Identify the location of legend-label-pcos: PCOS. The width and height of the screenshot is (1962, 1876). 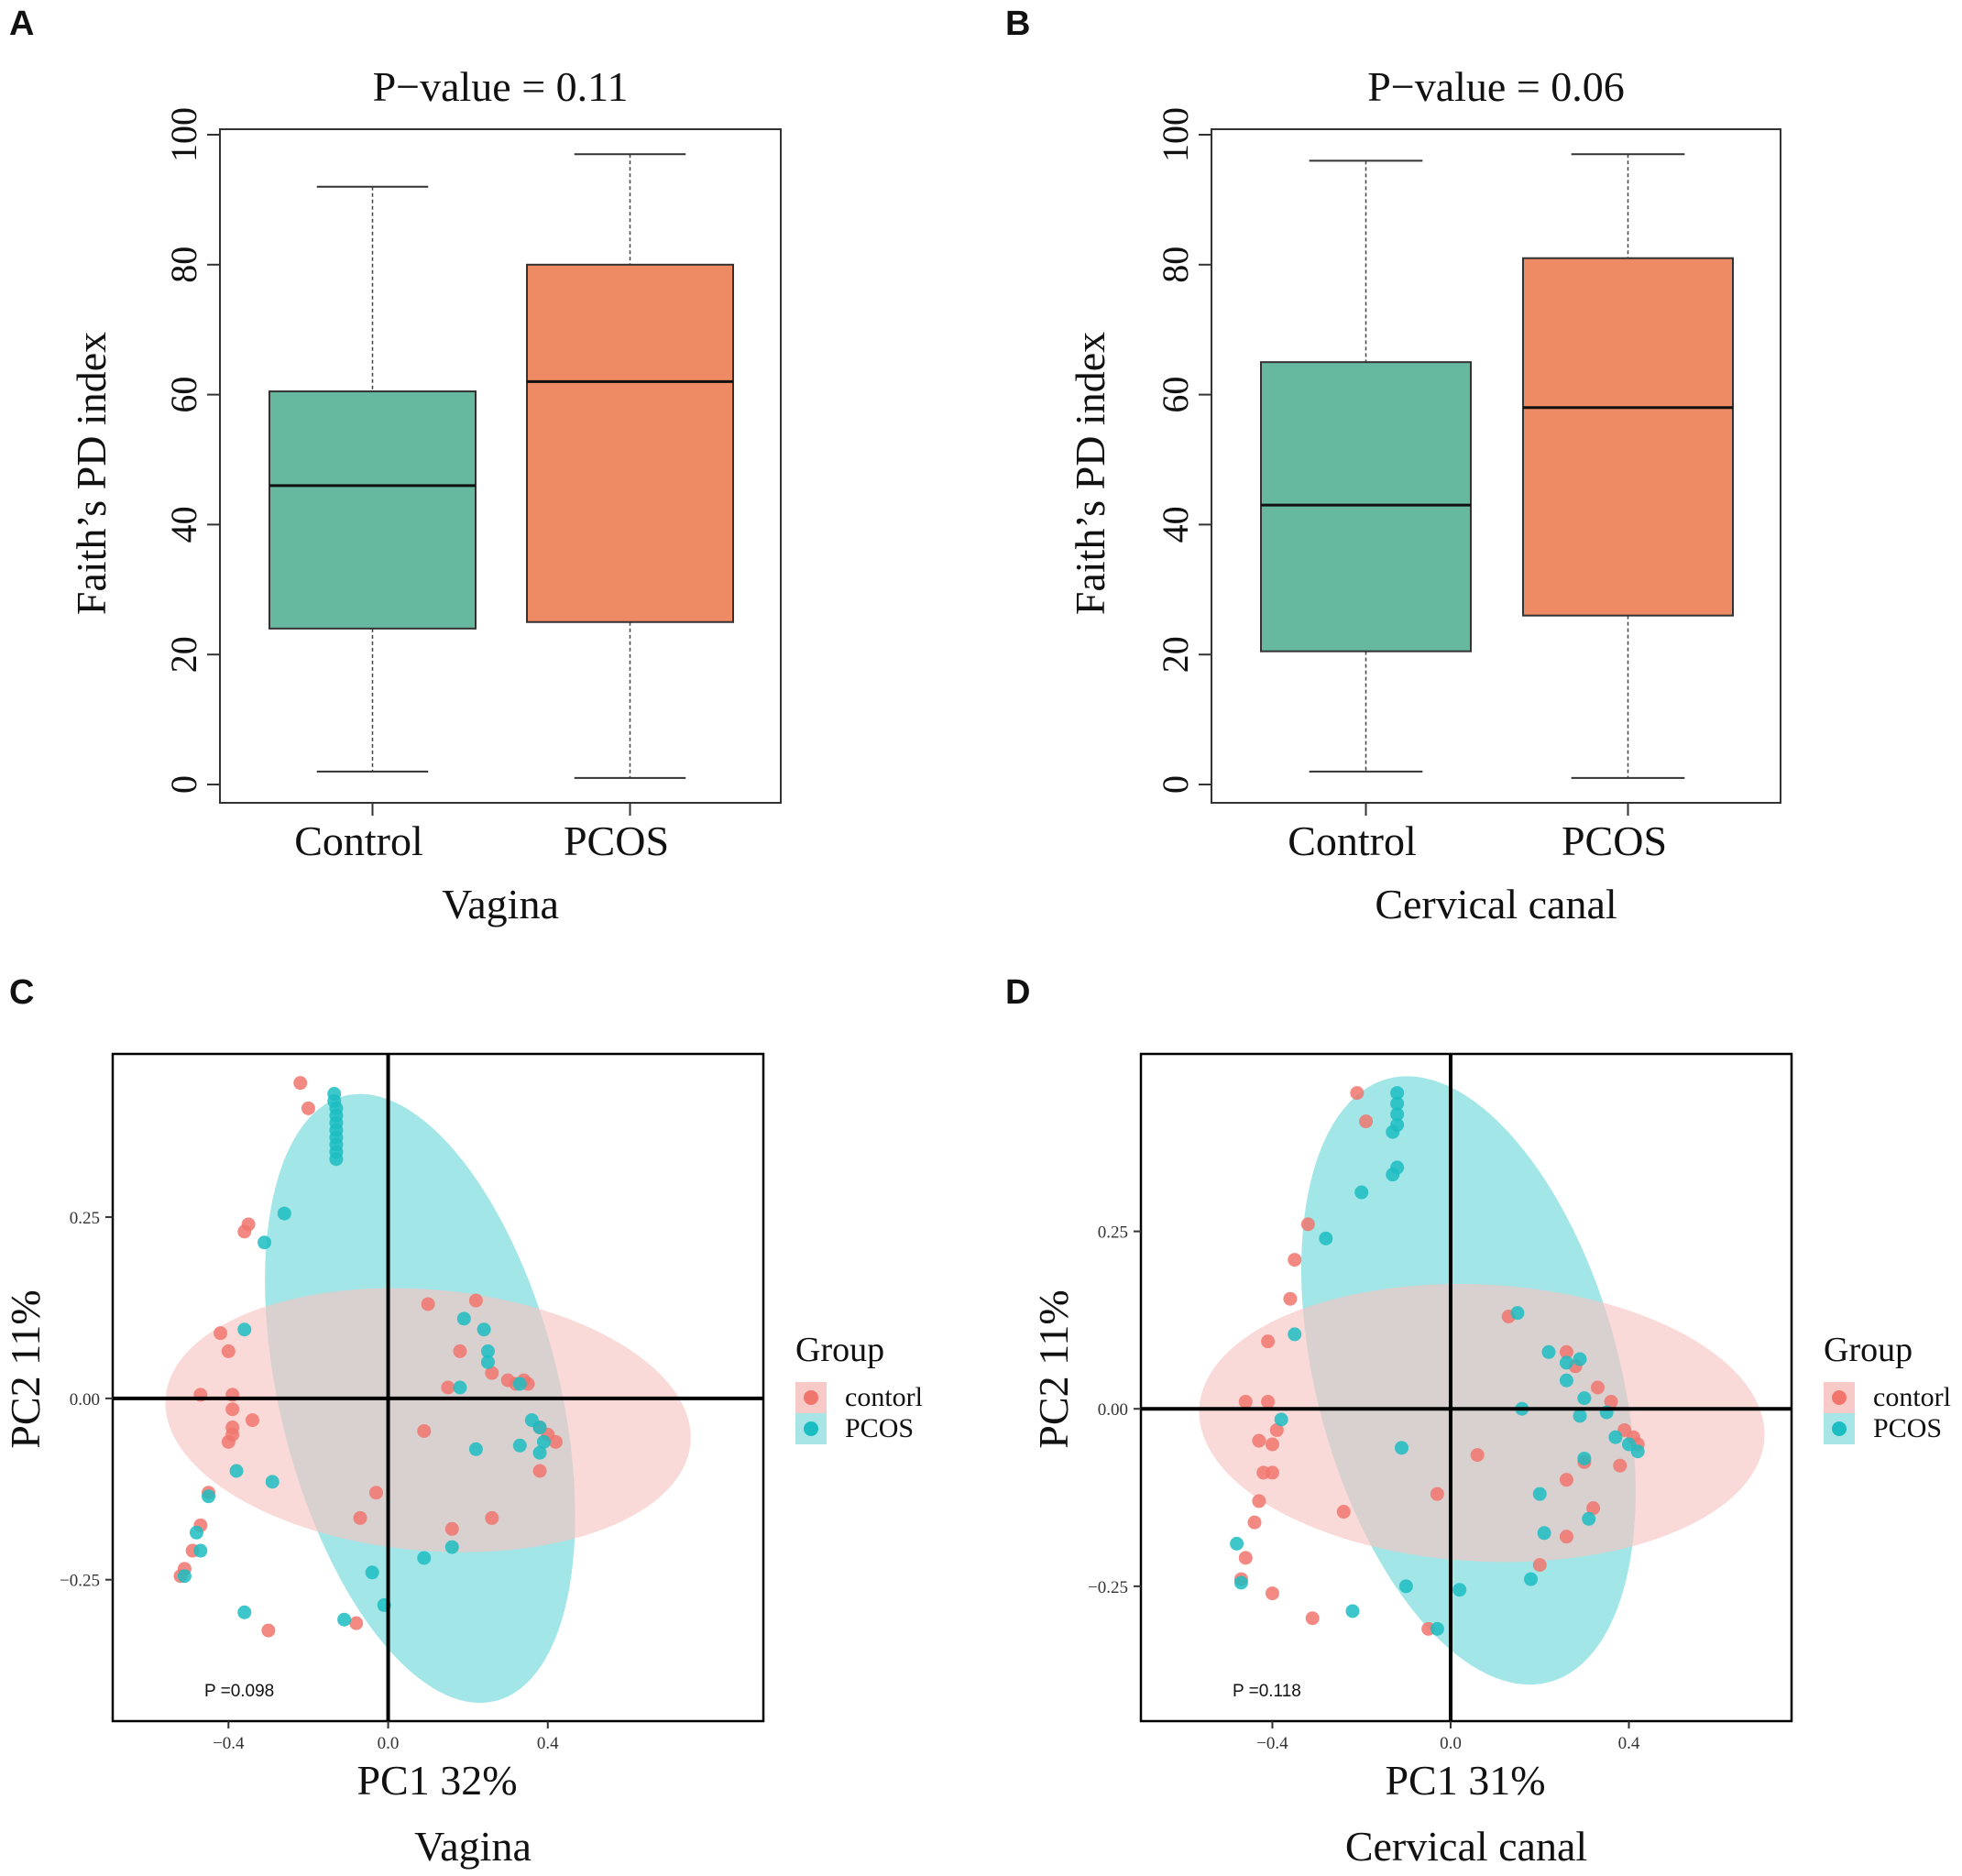
(1907, 1428).